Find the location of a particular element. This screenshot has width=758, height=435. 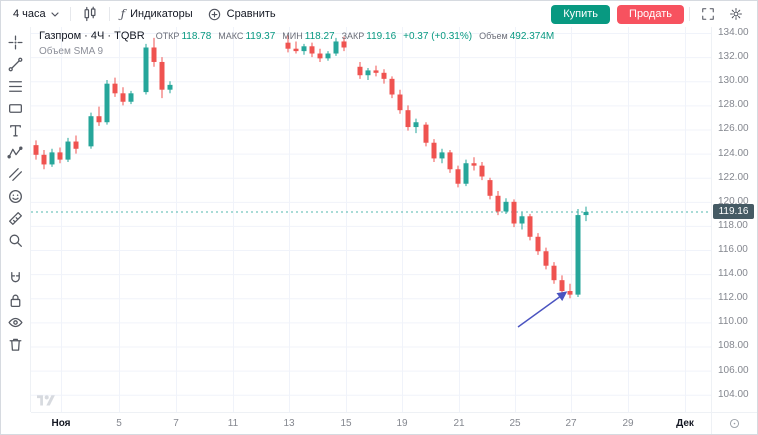

volume-indicator-label: Объем SMA 9 is located at coordinates (71, 51).